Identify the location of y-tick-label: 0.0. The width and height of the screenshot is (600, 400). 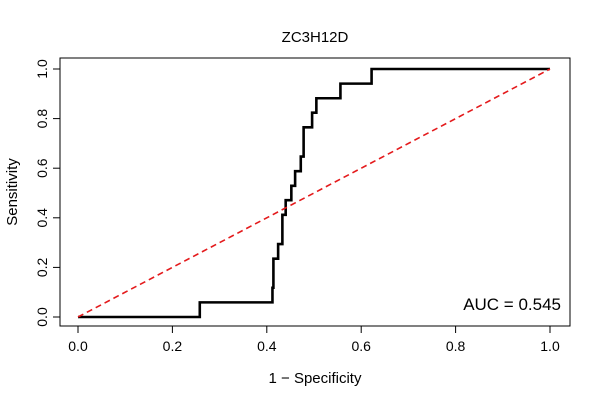
(42, 317).